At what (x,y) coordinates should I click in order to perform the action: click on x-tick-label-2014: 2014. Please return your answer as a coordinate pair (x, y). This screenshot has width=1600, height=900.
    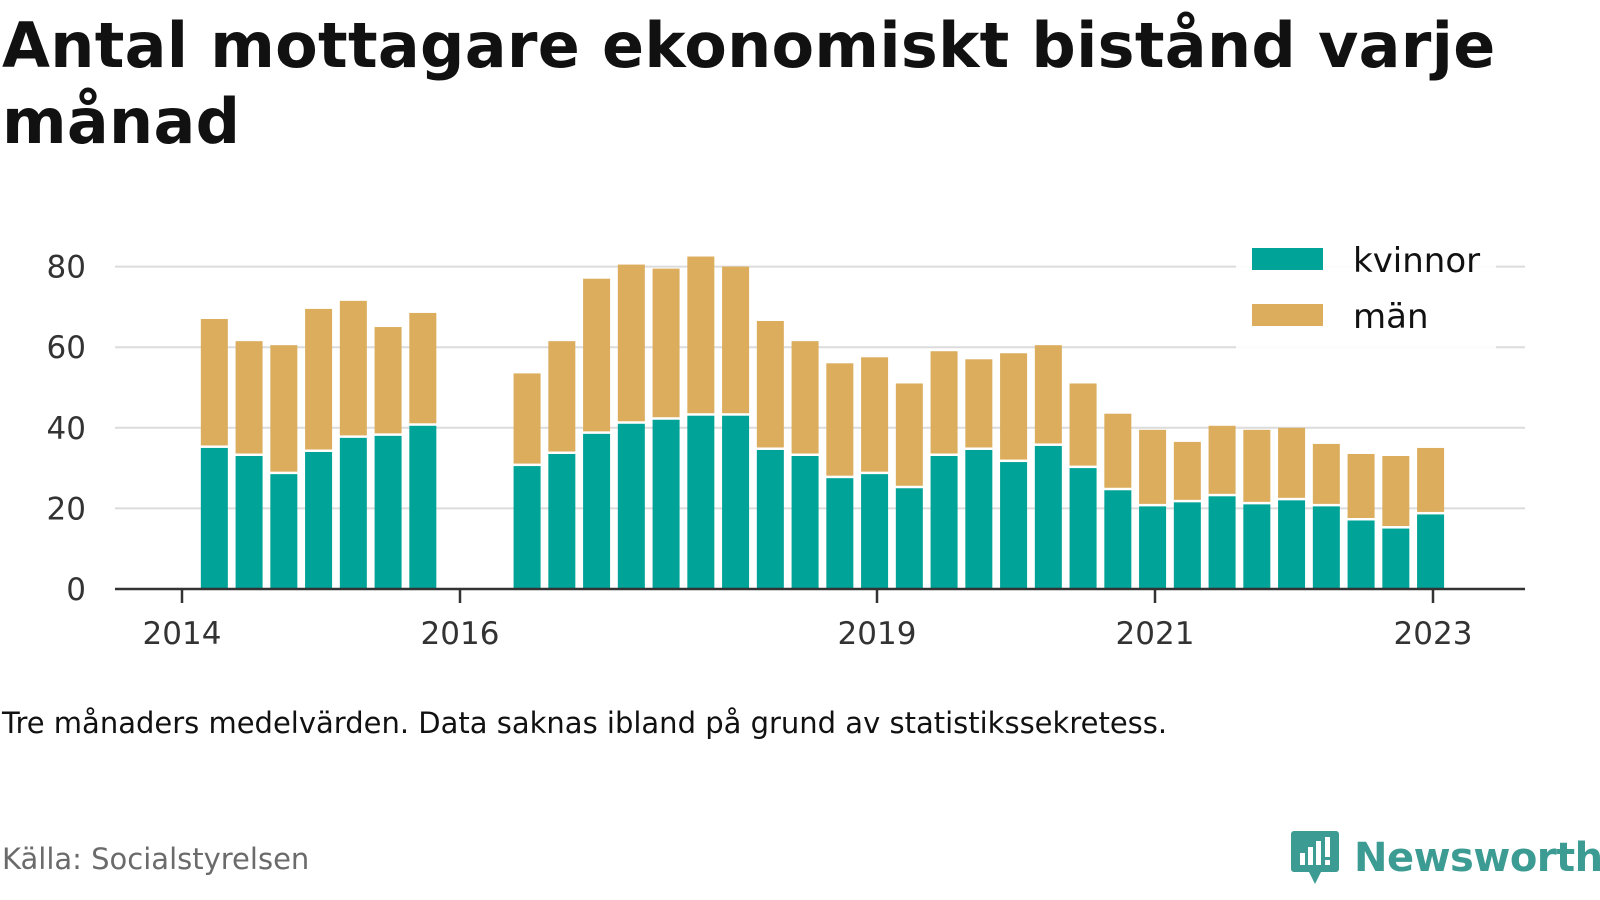
    Looking at the image, I should click on (182, 634).